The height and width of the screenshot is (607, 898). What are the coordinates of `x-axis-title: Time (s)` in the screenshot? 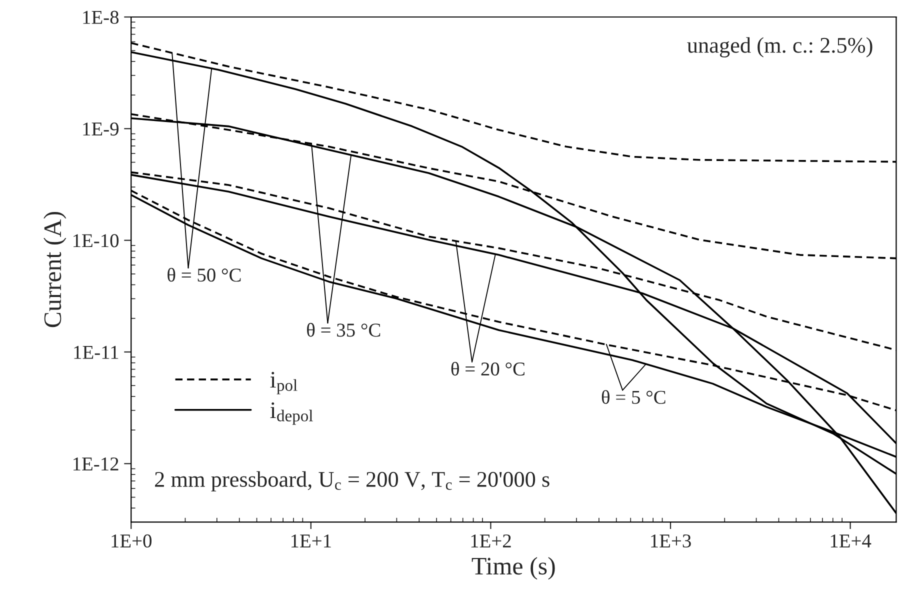 It's located at (513, 568).